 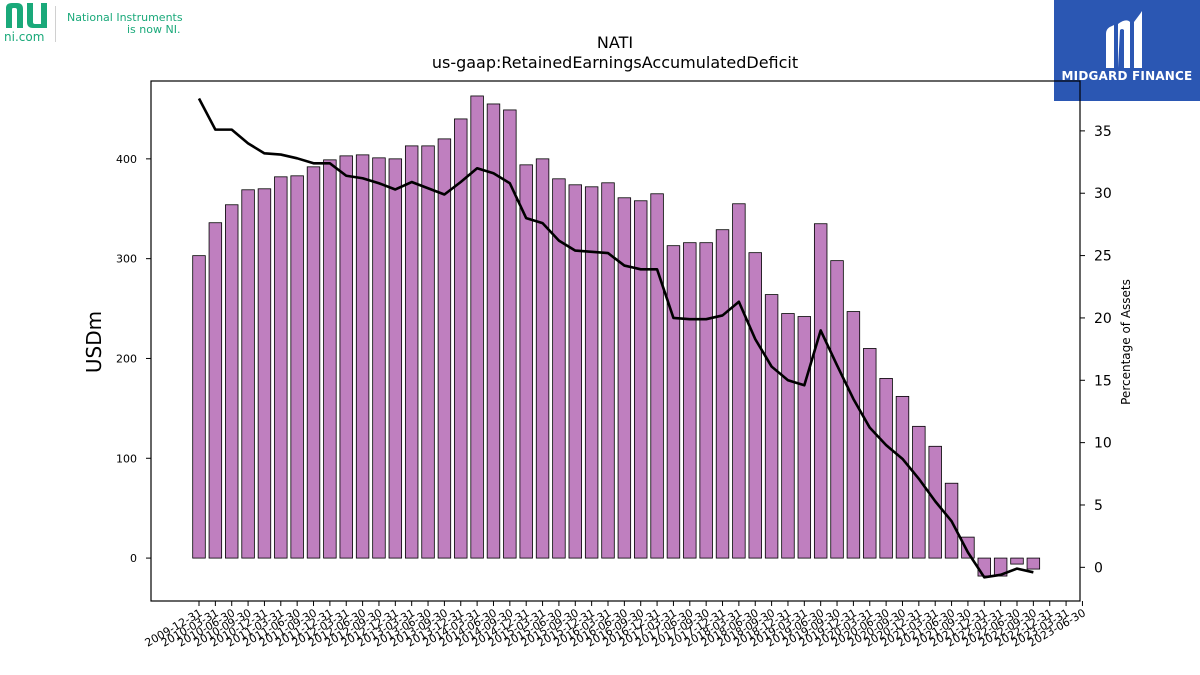 What do you see at coordinates (1103, 381) in the screenshot?
I see `y2-tick-label: 15` at bounding box center [1103, 381].